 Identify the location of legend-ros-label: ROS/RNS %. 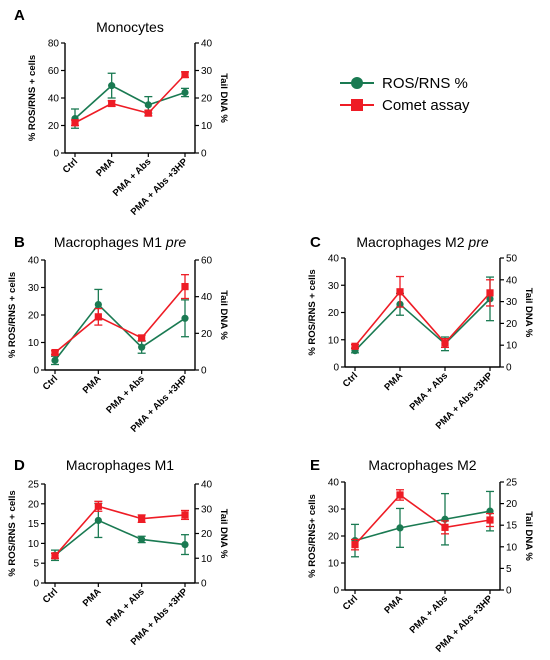
(425, 83).